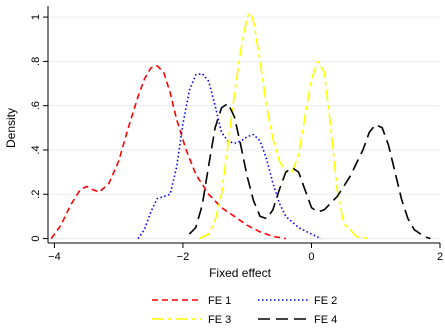 Image resolution: width=445 pixels, height=329 pixels. I want to click on y-tick-label: .6, so click(36, 105).